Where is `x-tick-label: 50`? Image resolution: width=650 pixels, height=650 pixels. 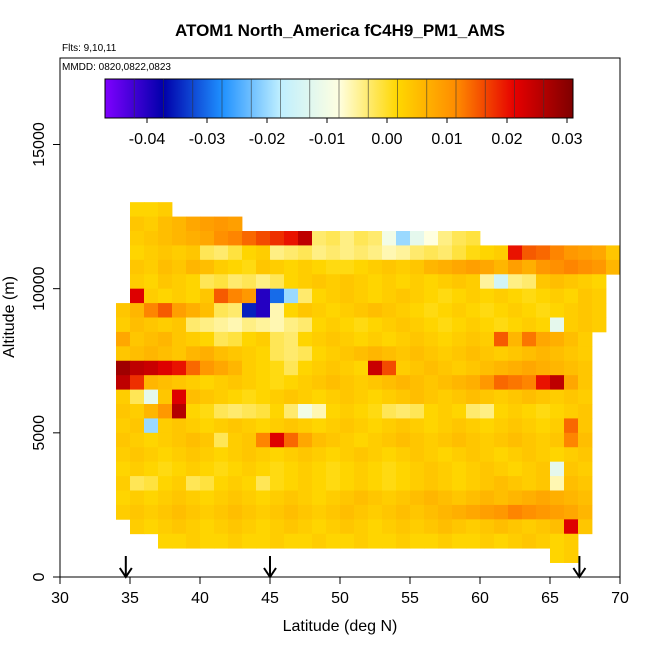 x-tick-label: 50 is located at coordinates (340, 598).